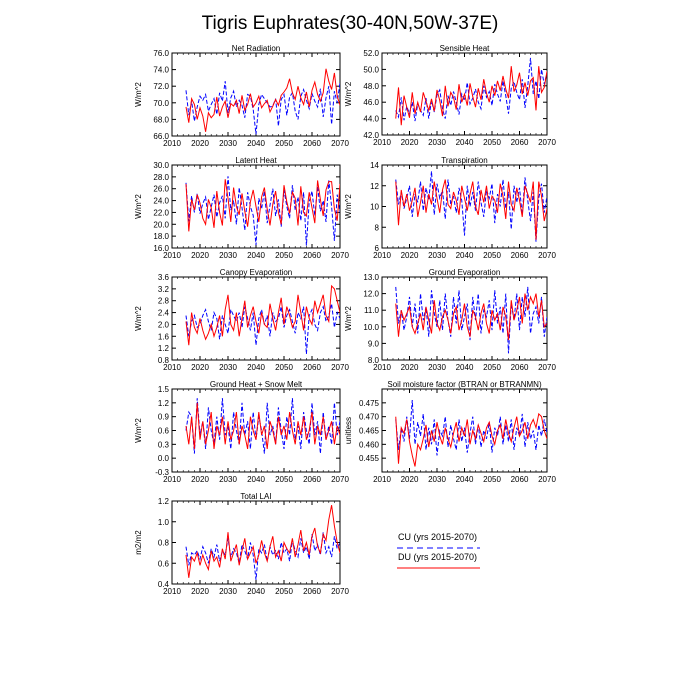 The height and width of the screenshot is (700, 700). I want to click on y-tick-label: 20.0, so click(161, 224).